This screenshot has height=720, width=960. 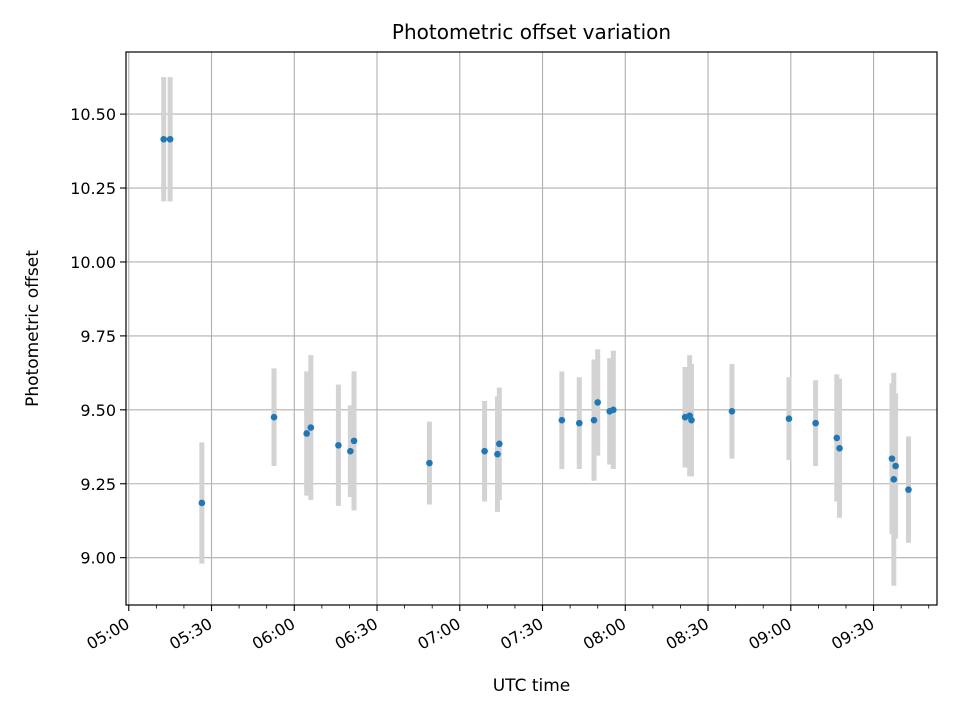 What do you see at coordinates (33, 328) in the screenshot?
I see `y-axis-label: Photometric offset` at bounding box center [33, 328].